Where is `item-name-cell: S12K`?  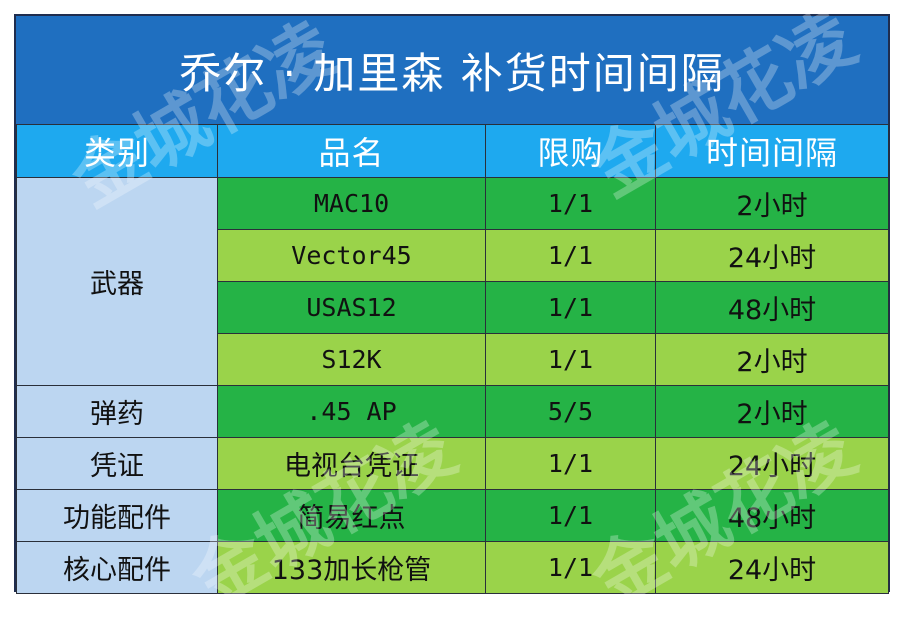
item-name-cell: S12K is located at coordinates (351, 359).